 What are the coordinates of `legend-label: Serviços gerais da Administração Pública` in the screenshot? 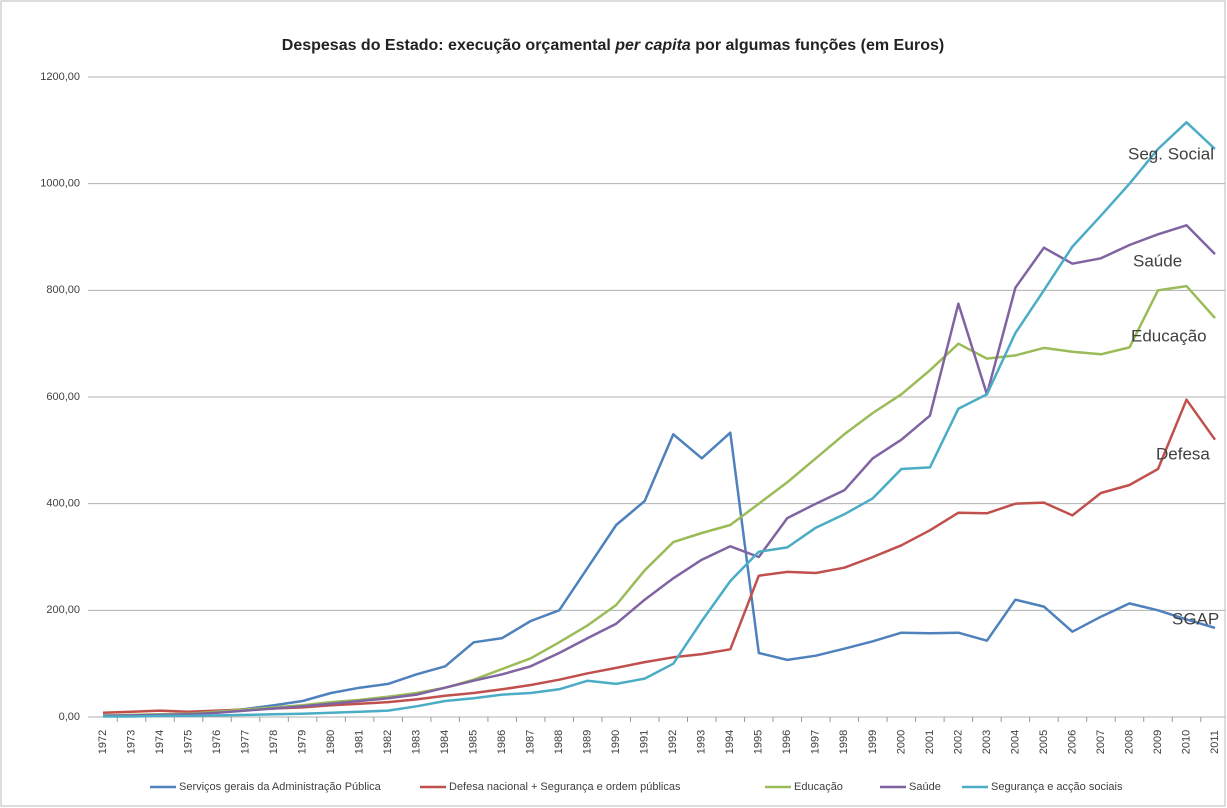 It's located at (280, 787).